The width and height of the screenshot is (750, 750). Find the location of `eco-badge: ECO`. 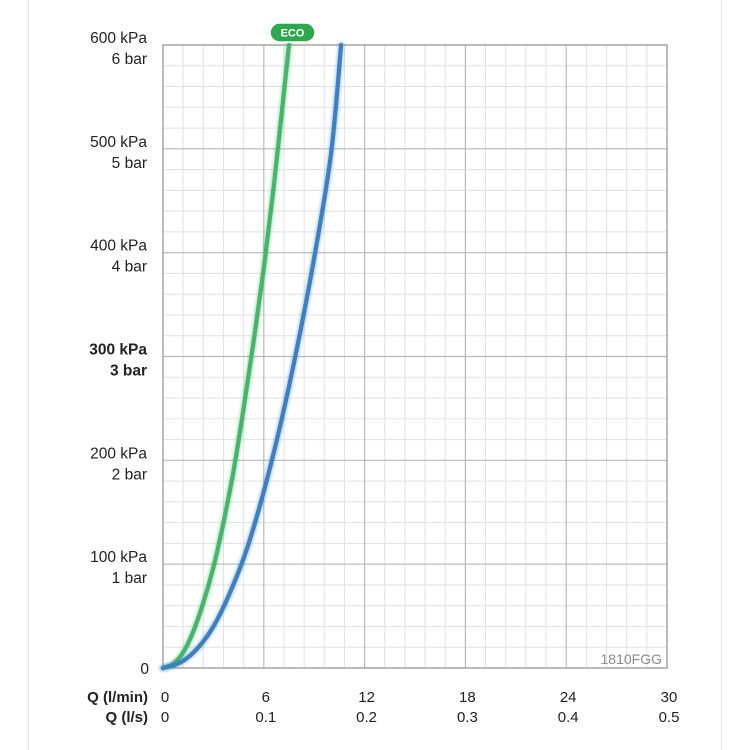

eco-badge: ECO is located at coordinates (292, 32).